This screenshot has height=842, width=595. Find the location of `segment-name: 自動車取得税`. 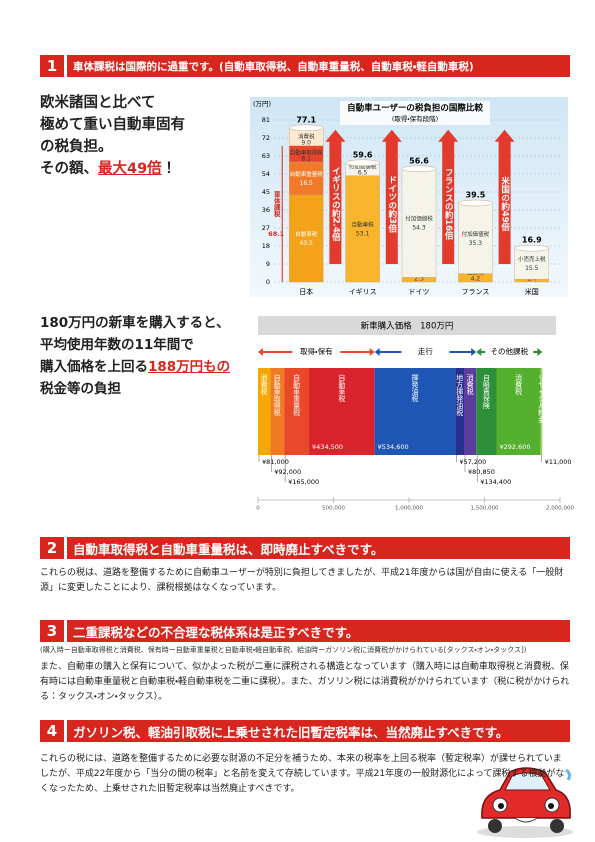

segment-name: 自動車取得税 is located at coordinates (307, 153).